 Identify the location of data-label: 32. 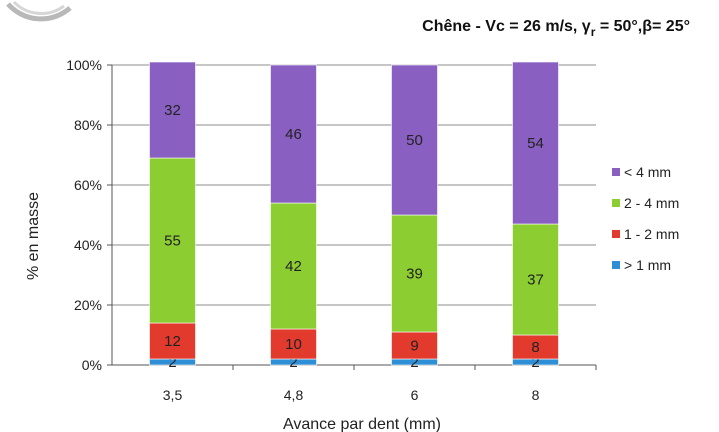
(172, 110).